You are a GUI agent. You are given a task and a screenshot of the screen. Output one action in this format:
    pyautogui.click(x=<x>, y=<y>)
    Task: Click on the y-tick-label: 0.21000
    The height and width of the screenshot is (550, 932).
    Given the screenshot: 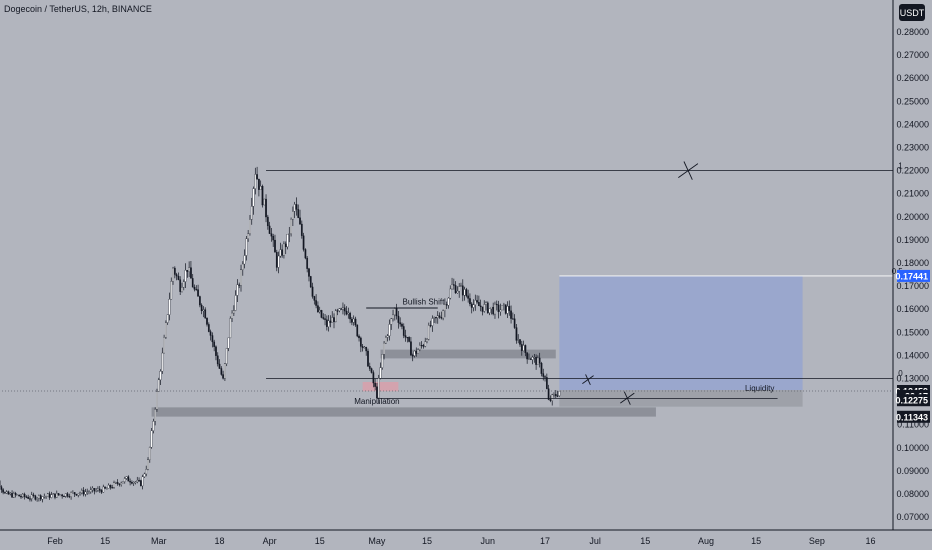 What is the action you would take?
    pyautogui.click(x=912, y=194)
    